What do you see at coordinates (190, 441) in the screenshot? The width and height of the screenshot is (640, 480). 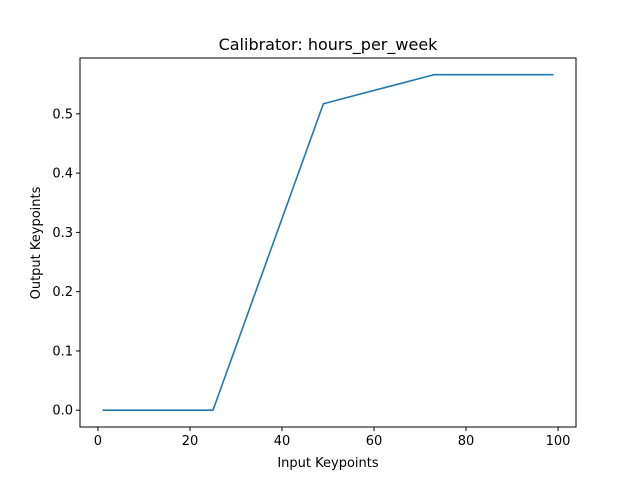 I see `x-tick-label: 20` at bounding box center [190, 441].